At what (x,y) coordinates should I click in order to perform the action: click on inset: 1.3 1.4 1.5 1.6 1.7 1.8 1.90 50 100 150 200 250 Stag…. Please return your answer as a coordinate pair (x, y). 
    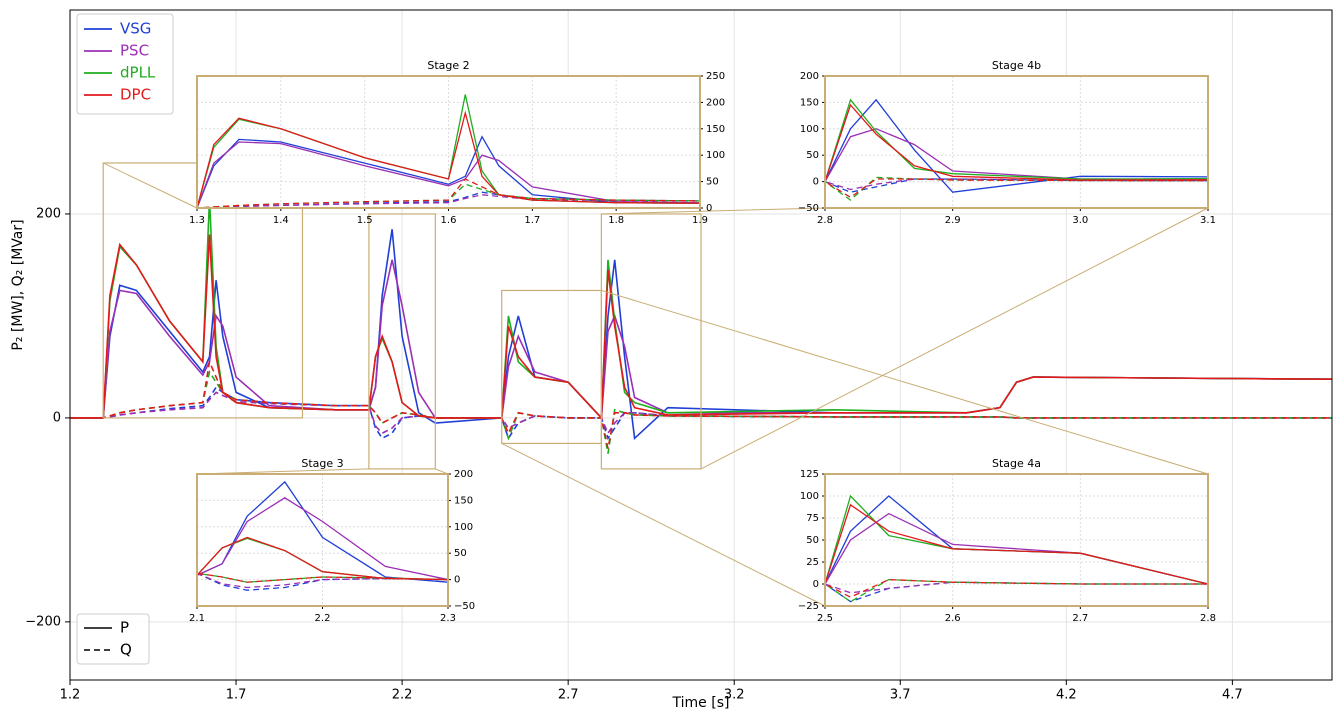
    Looking at the image, I should click on (457, 142).